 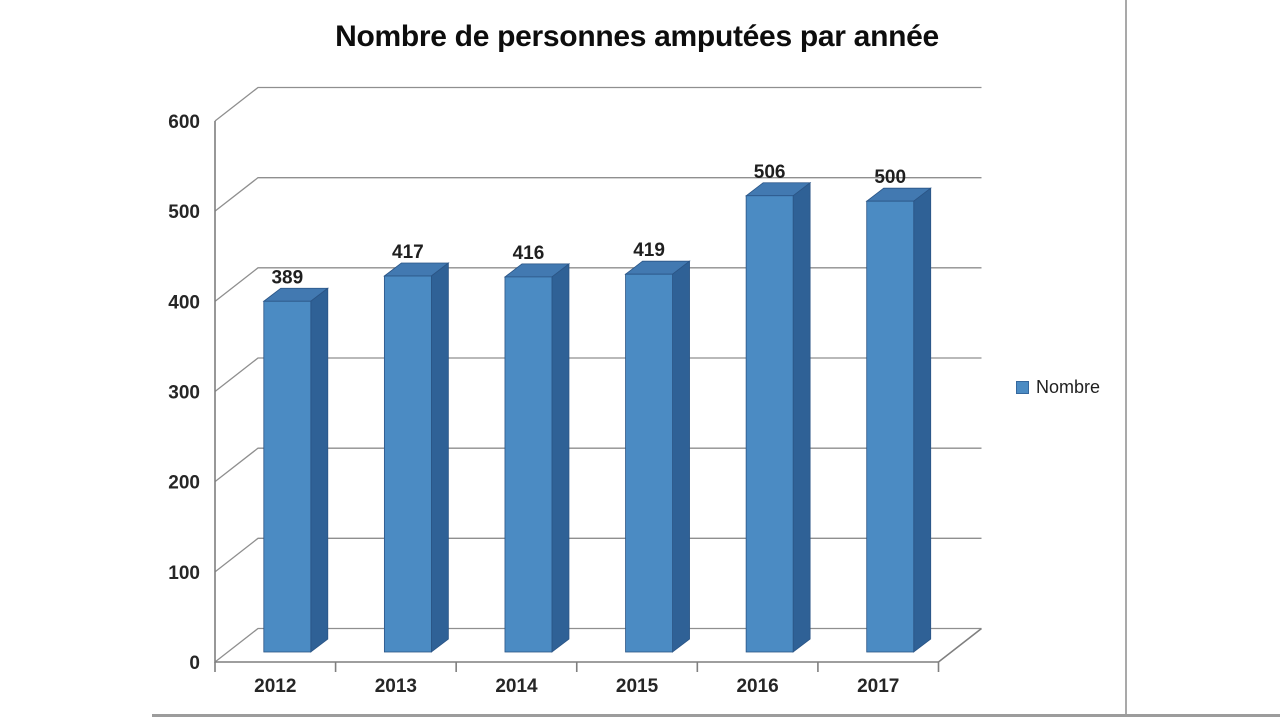 What do you see at coordinates (184, 393) in the screenshot?
I see `y-tick-label-300: 300` at bounding box center [184, 393].